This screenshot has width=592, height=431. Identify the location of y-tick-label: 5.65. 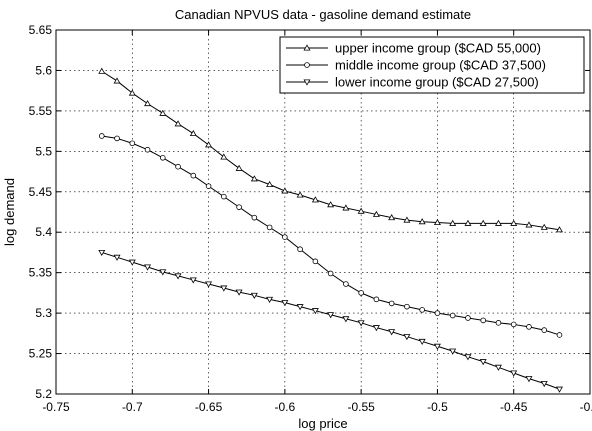
(41, 30).